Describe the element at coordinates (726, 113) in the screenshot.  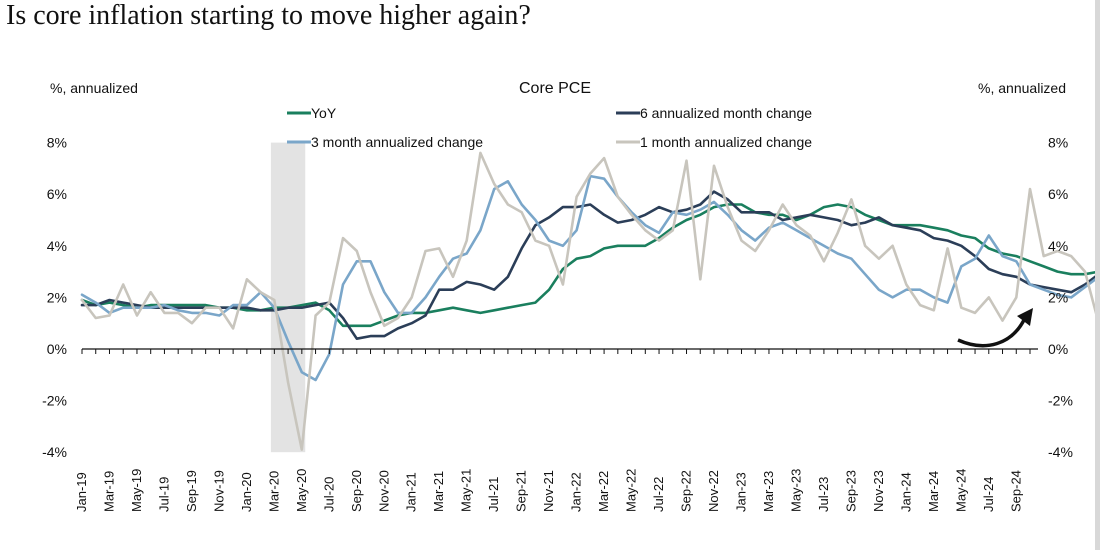
I see `legend-label: 6 annualized month change` at that location.